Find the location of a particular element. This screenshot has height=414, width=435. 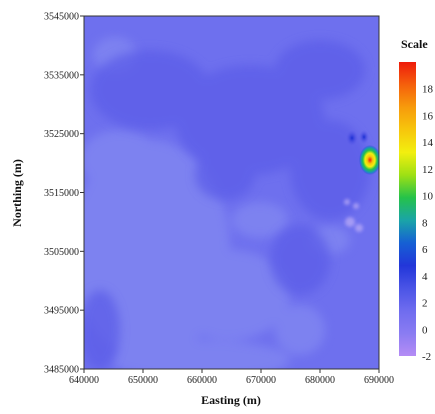

x-tick-label: 640000 is located at coordinates (84, 380).